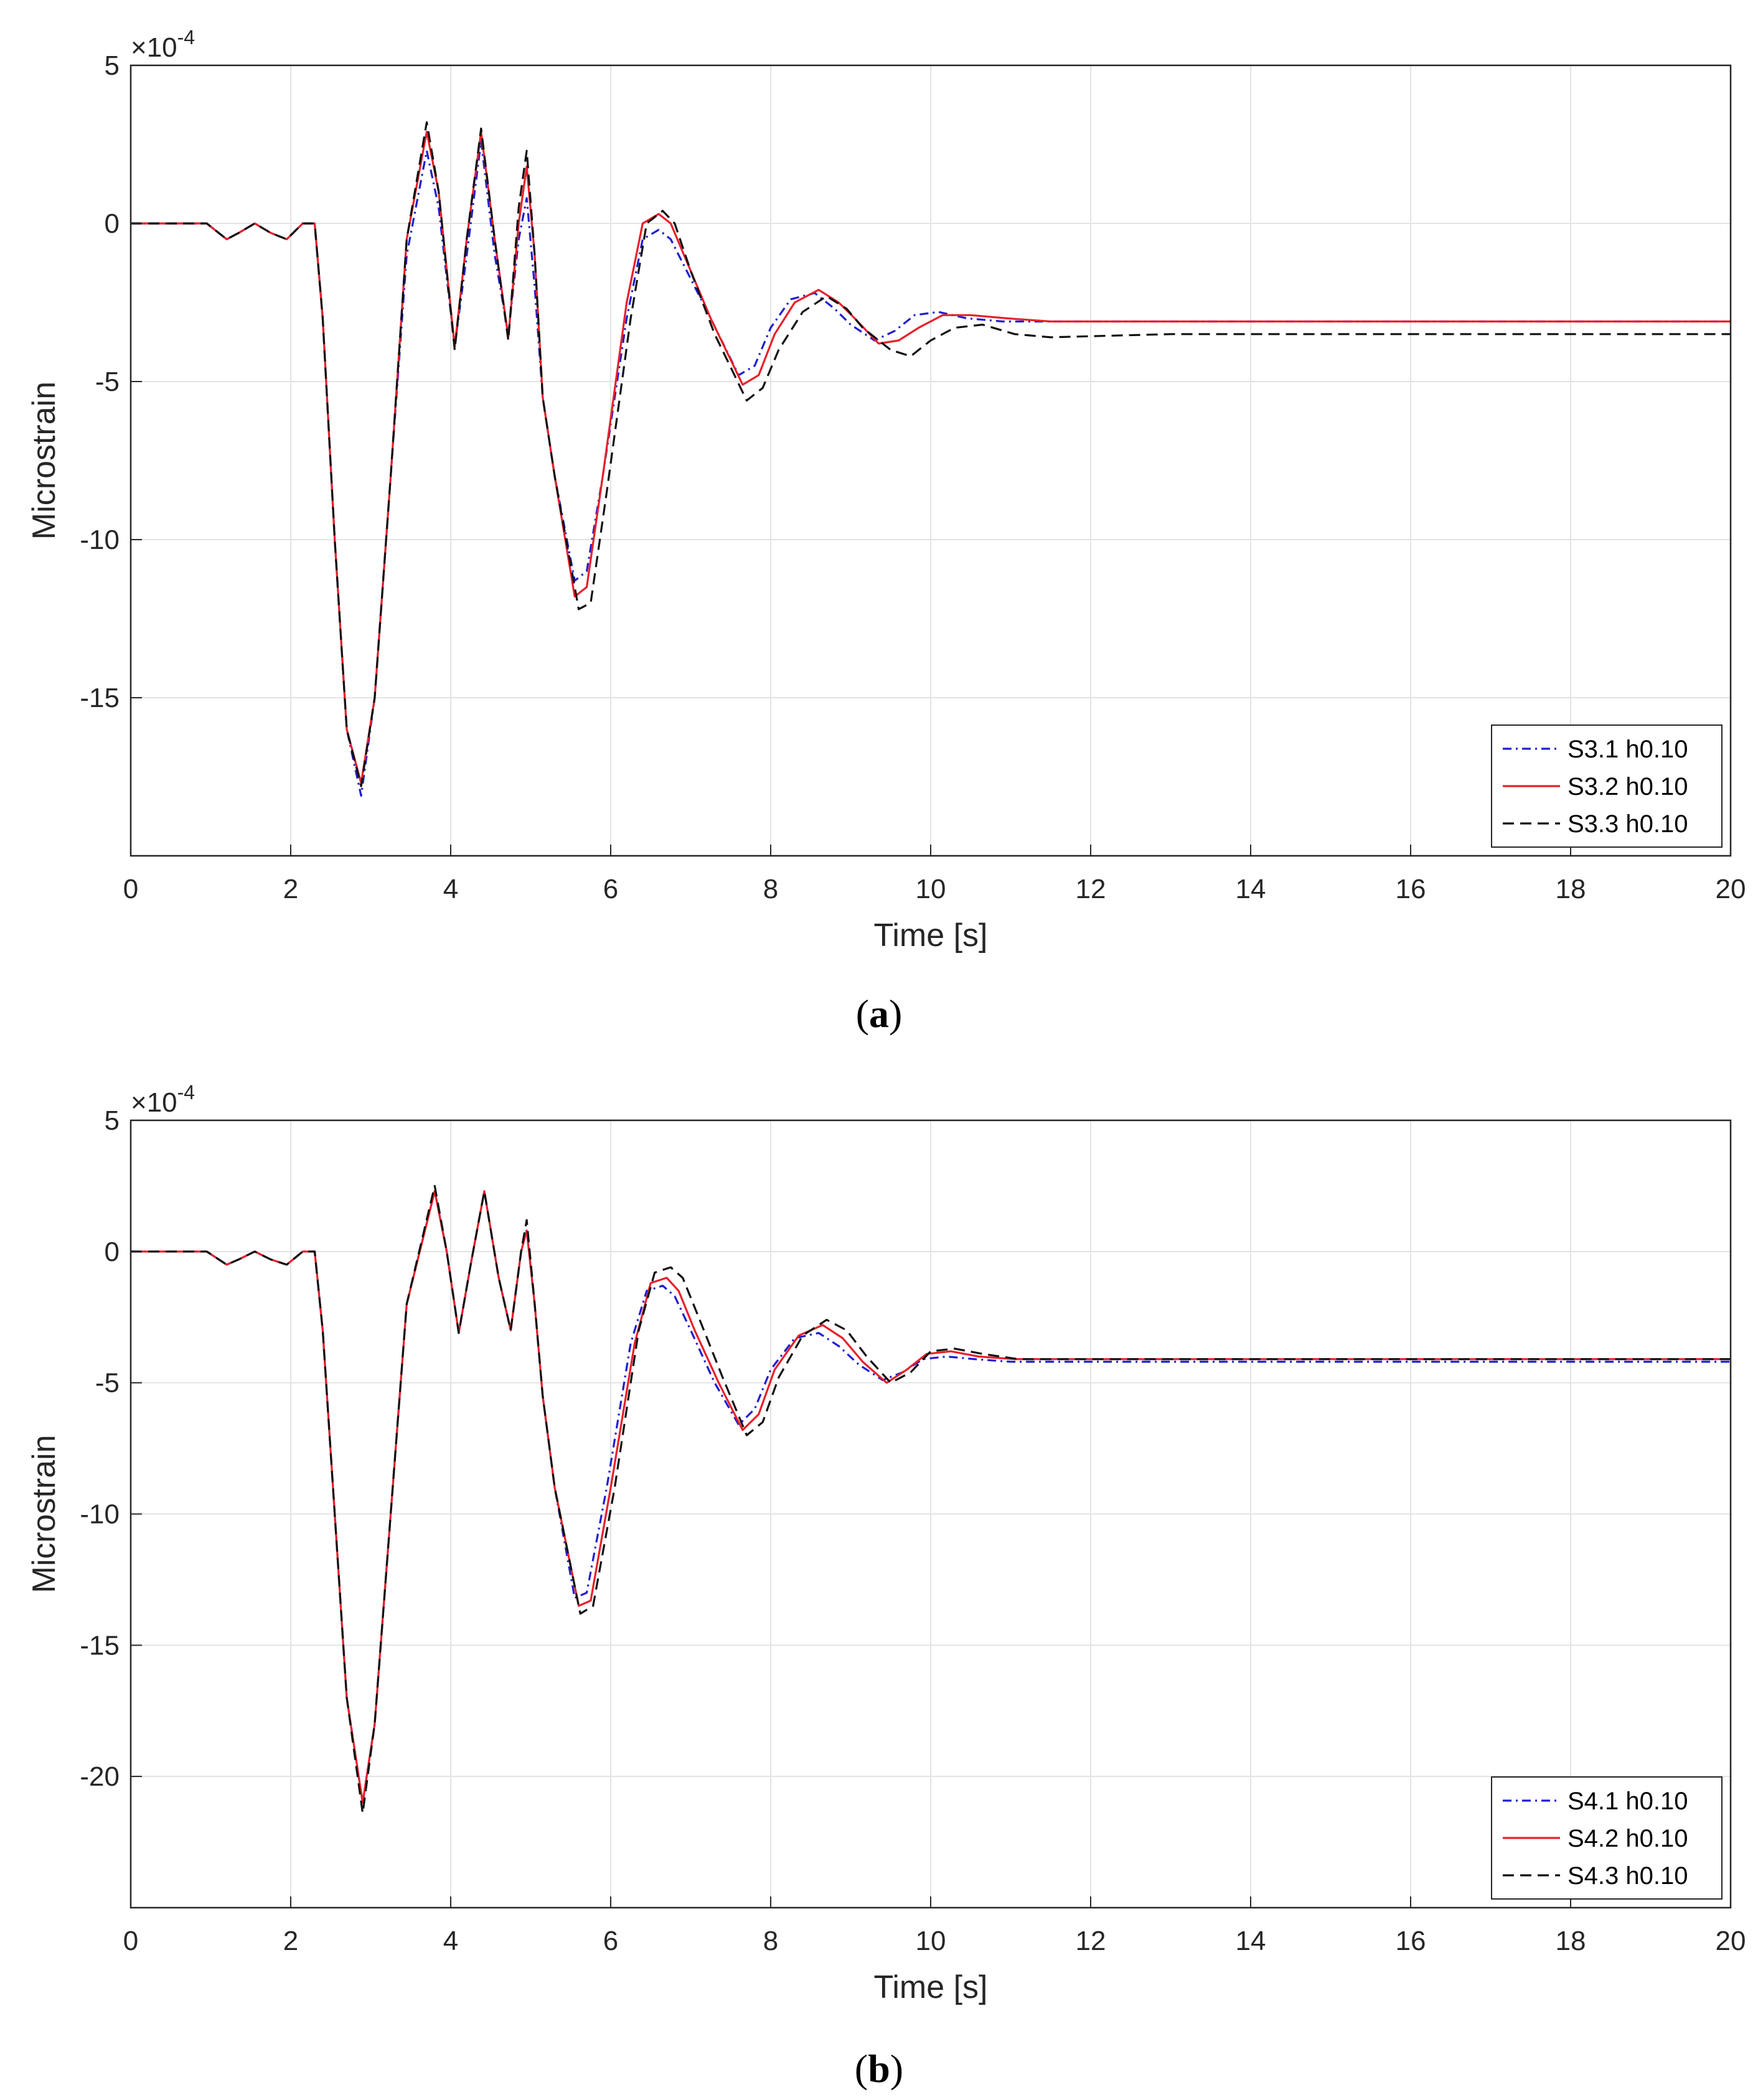 The width and height of the screenshot is (1758, 2100). Describe the element at coordinates (1628, 1838) in the screenshot. I see `legend-label-series-2: S4.2 h0.10` at that location.